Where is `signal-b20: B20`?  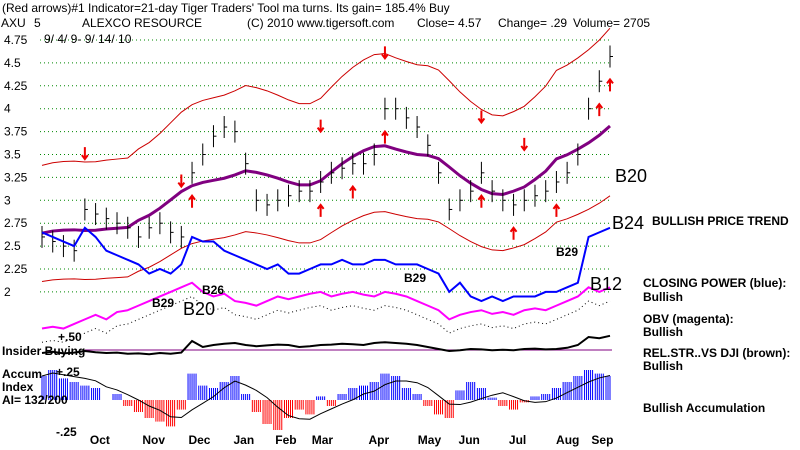 signal-b20: B20 is located at coordinates (631, 176).